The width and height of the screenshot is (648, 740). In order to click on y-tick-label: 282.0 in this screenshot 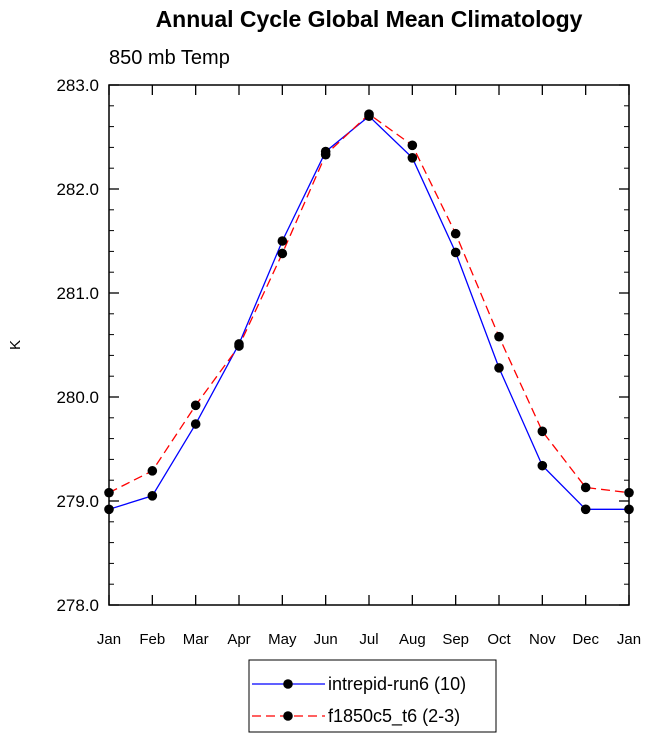, I will do `click(77, 189)`.